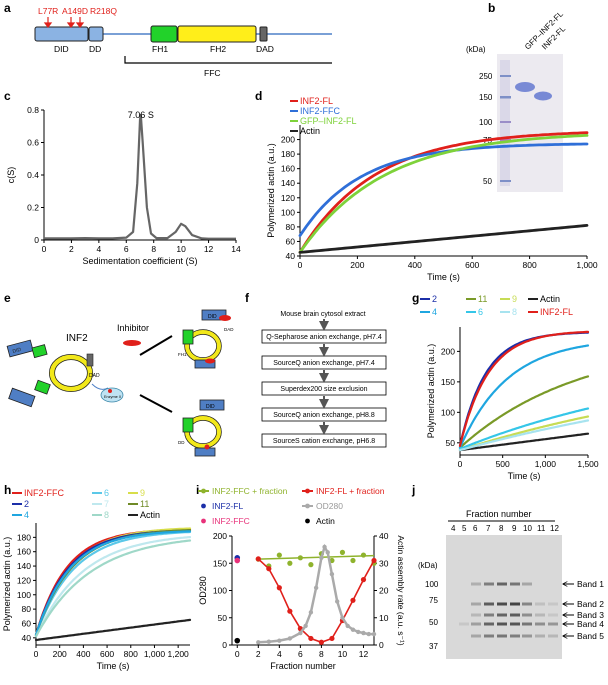 The width and height of the screenshot is (608, 685). I want to click on fh1-block-icon, so click(39, 351).